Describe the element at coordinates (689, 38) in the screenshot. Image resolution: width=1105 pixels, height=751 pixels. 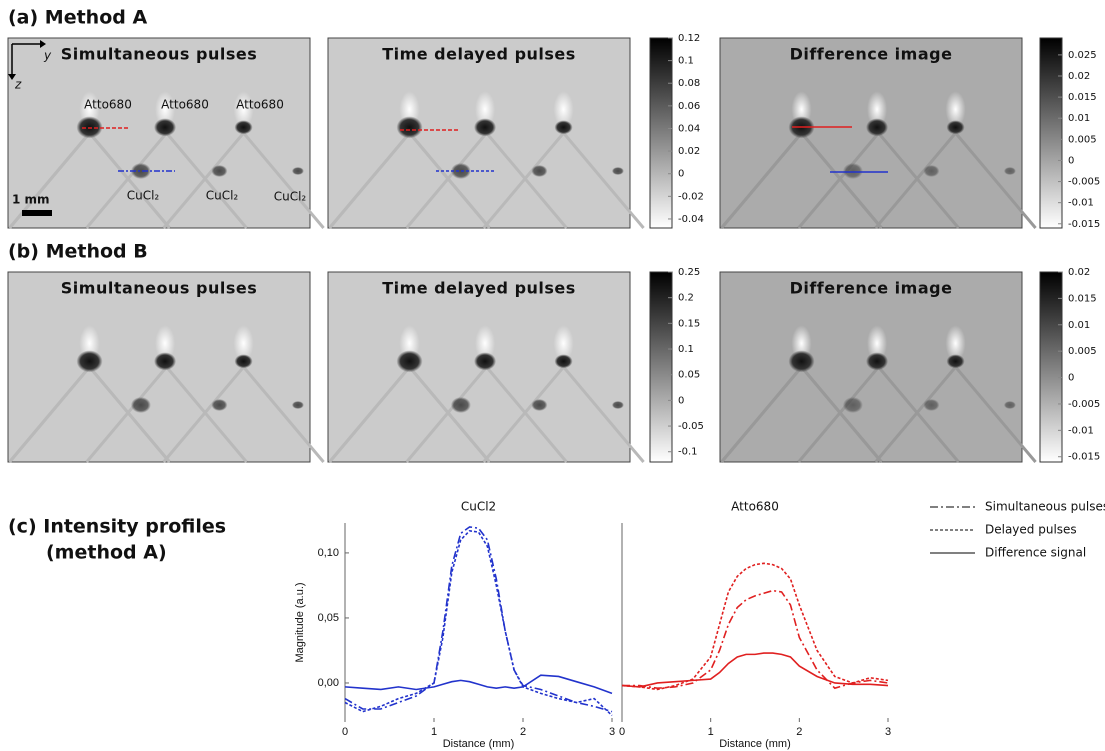
I see `colorbar-tick-label: 0.12` at that location.